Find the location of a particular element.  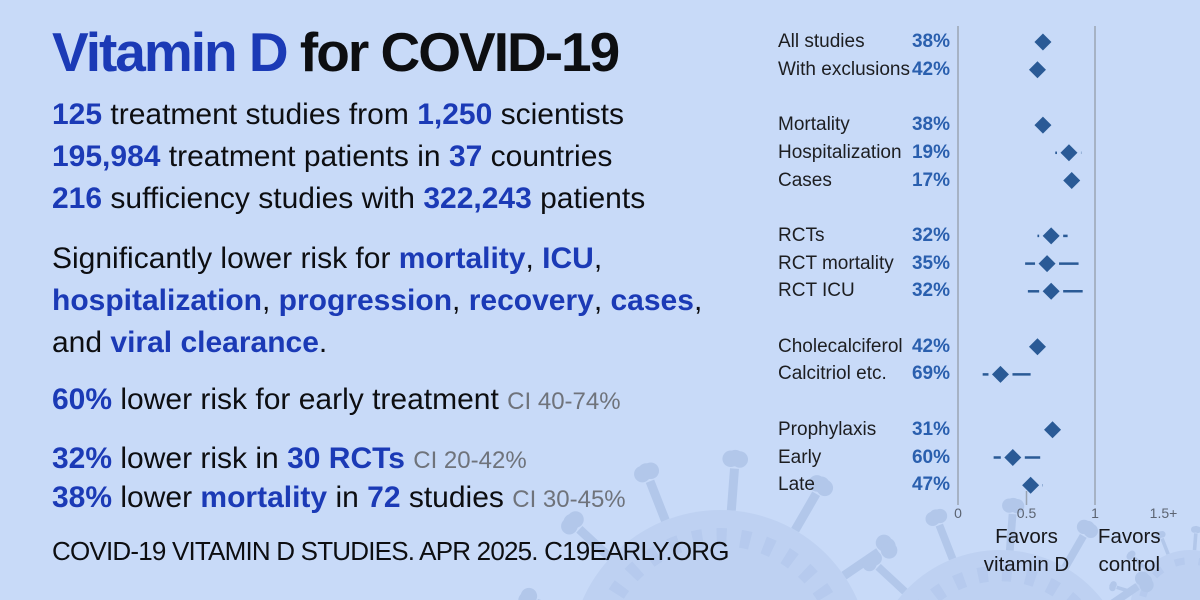

outcome-label: Calcitriol etc. is located at coordinates (832, 374).